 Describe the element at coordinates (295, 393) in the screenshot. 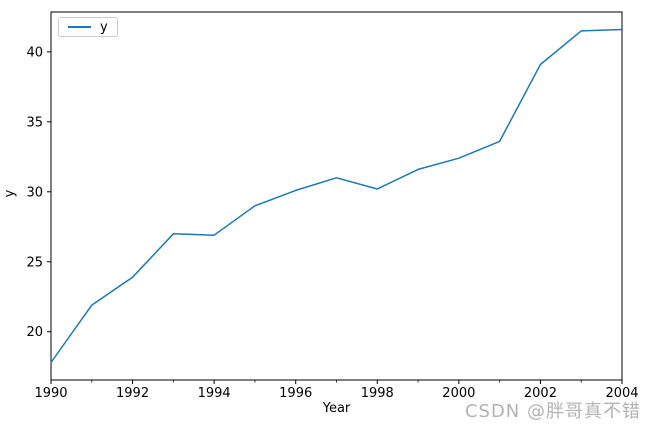

I see `x-tick-label: 1996` at that location.